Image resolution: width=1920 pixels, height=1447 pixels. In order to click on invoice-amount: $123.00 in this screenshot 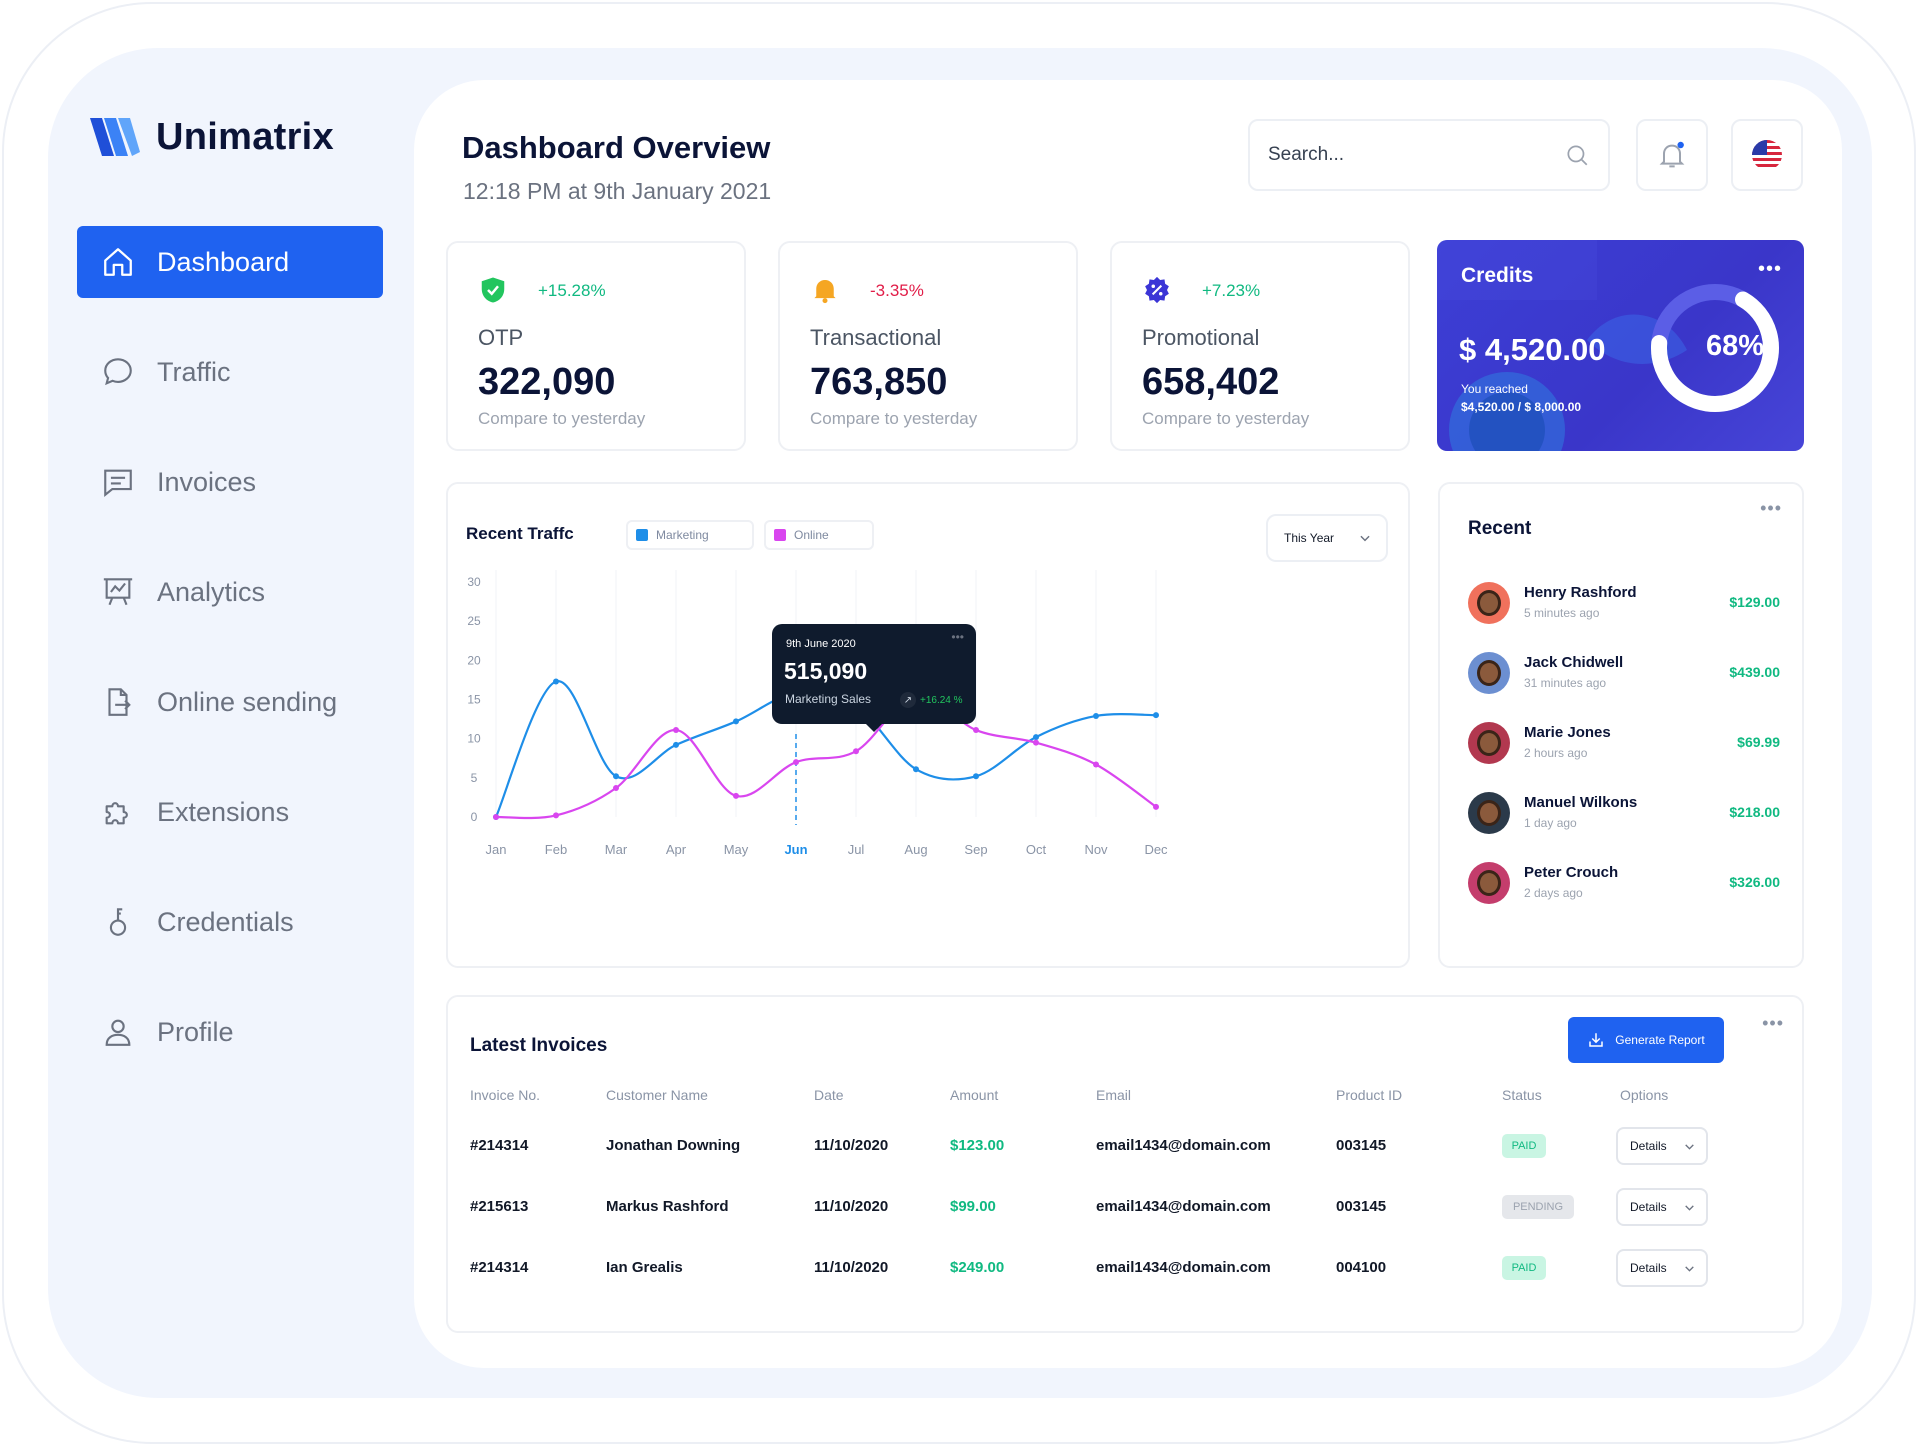, I will do `click(977, 1145)`.